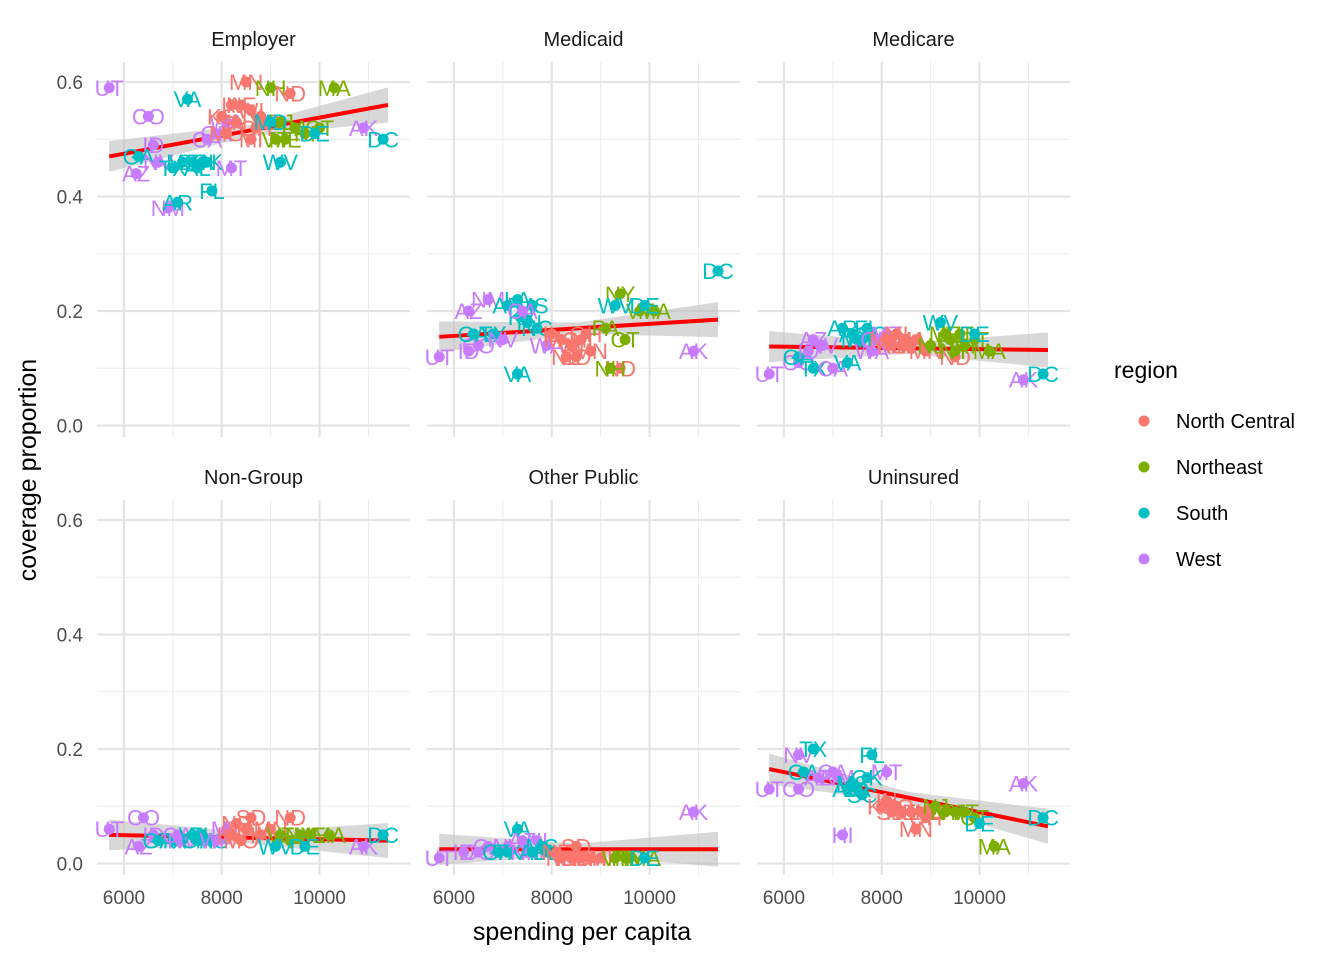 Image resolution: width=1344 pixels, height=960 pixels. What do you see at coordinates (532, 852) in the screenshot?
I see `point-label: AL` at bounding box center [532, 852].